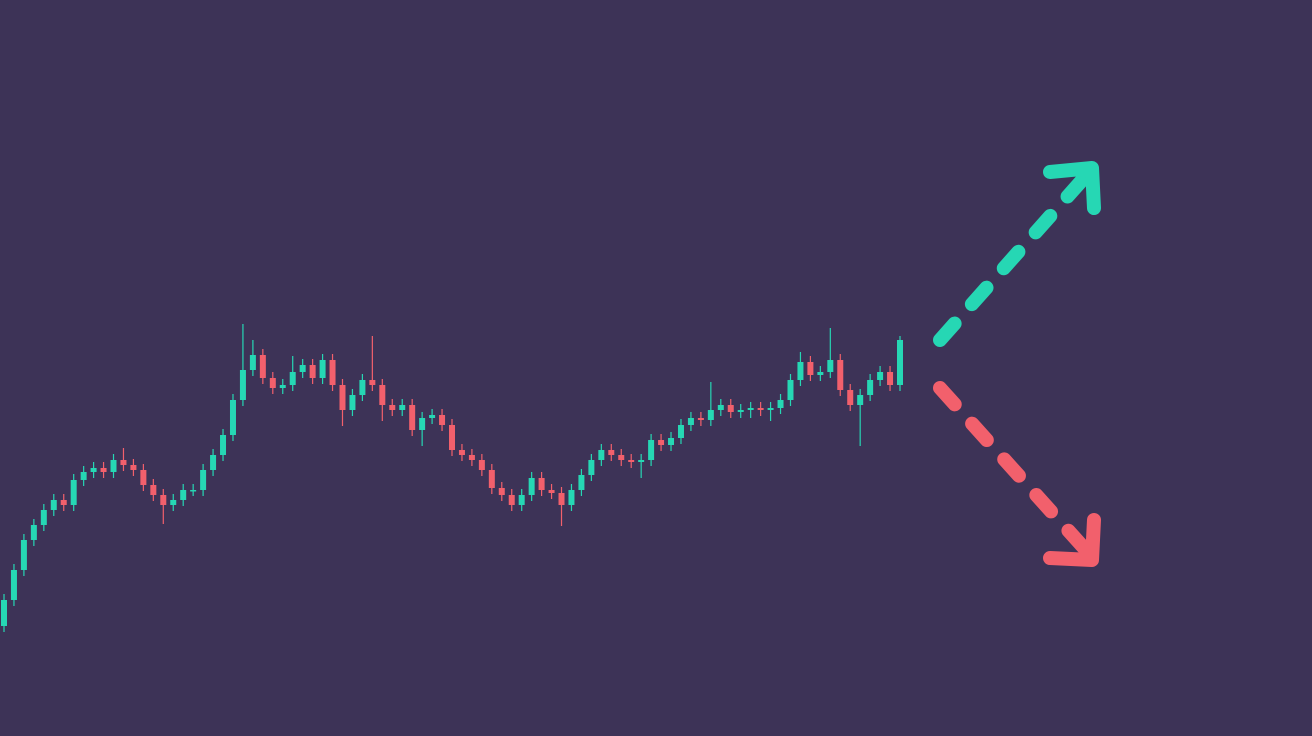 The image size is (1312, 736). Describe the element at coordinates (1072, 540) in the screenshot. I see `down-arrow-head` at that location.